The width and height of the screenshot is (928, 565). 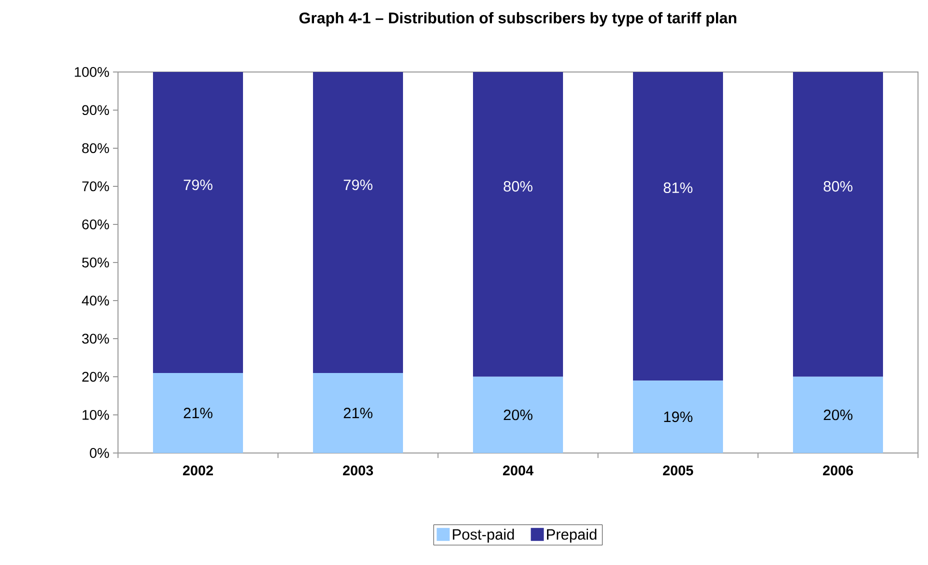 I want to click on y-tick-label: 40%, so click(x=95, y=301).